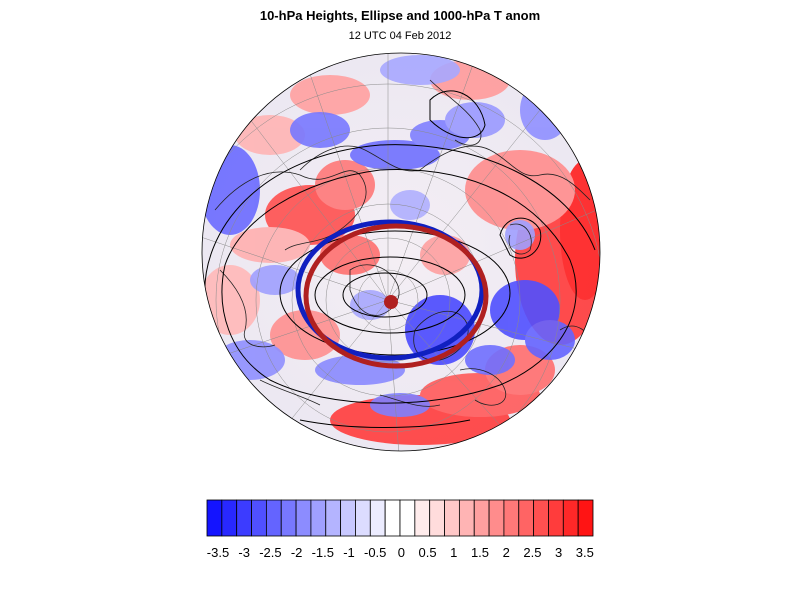  I want to click on page-subtitle: 12 UTC 04 Feb 2012, so click(400, 36).